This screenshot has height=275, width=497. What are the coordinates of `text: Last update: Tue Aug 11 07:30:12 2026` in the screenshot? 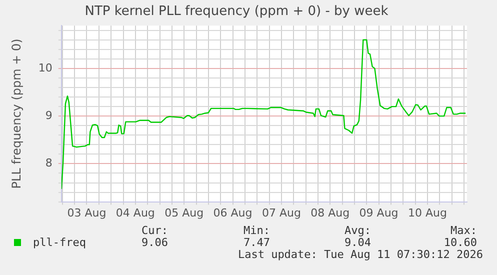 It's located at (360, 254).